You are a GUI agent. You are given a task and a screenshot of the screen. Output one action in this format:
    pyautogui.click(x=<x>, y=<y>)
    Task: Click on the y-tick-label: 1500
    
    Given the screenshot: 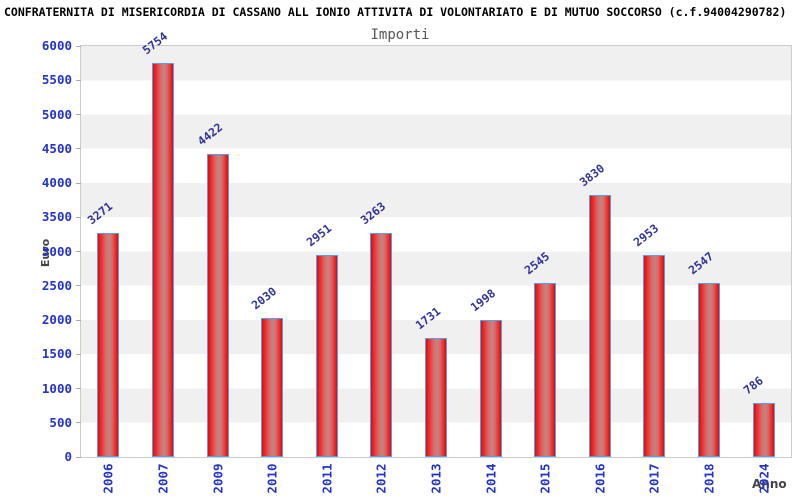 What is the action you would take?
    pyautogui.click(x=56, y=354)
    